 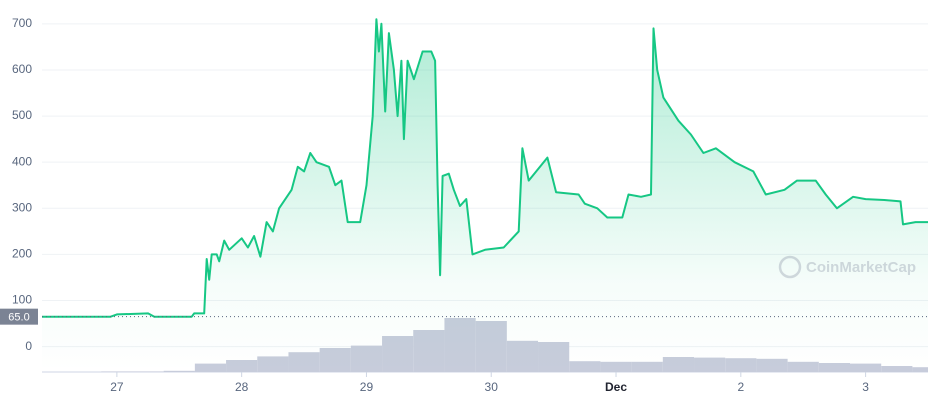 I want to click on x-tick-label: 27, so click(x=117, y=387).